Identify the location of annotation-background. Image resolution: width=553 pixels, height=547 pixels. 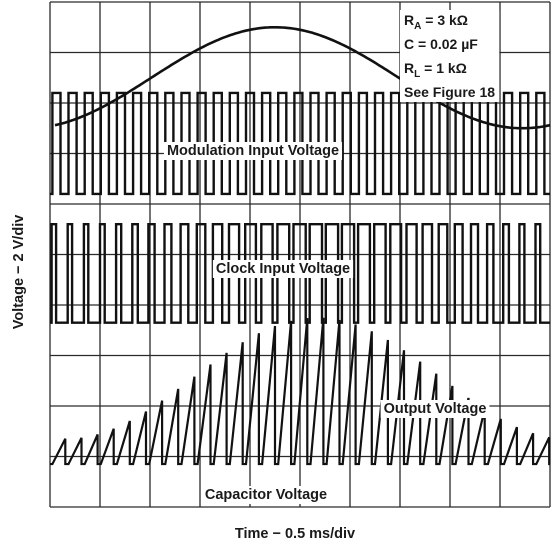
(450, 56).